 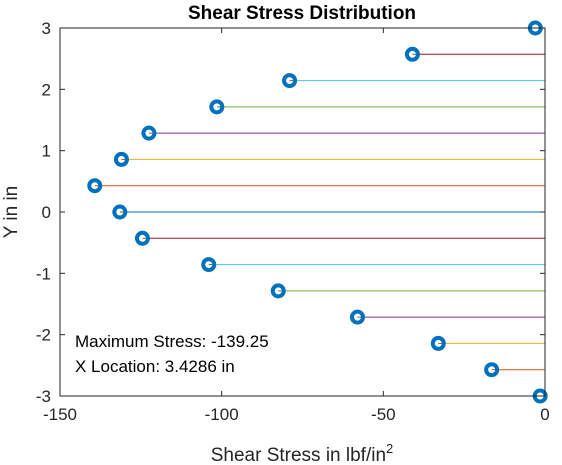 I want to click on y-tick-label: 0, so click(x=46, y=212).